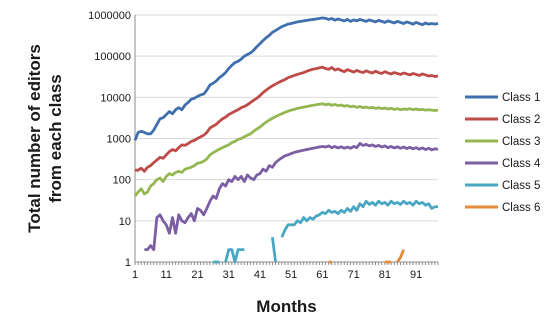  What do you see at coordinates (119, 140) in the screenshot?
I see `y-tick-label: 1000` at bounding box center [119, 140].